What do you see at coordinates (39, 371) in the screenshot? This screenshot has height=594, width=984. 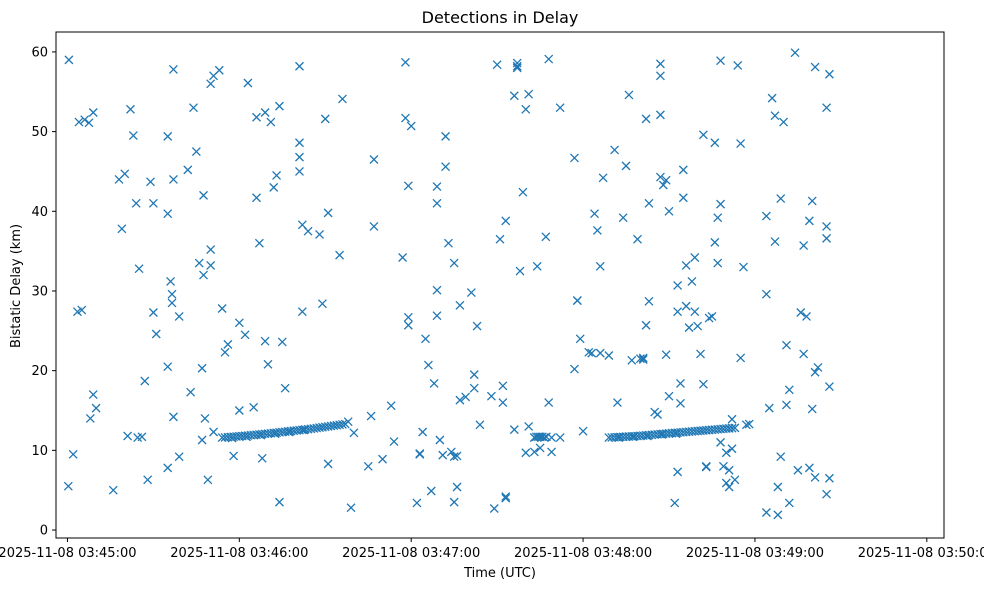 I see `y-tick-label: 20` at bounding box center [39, 371].